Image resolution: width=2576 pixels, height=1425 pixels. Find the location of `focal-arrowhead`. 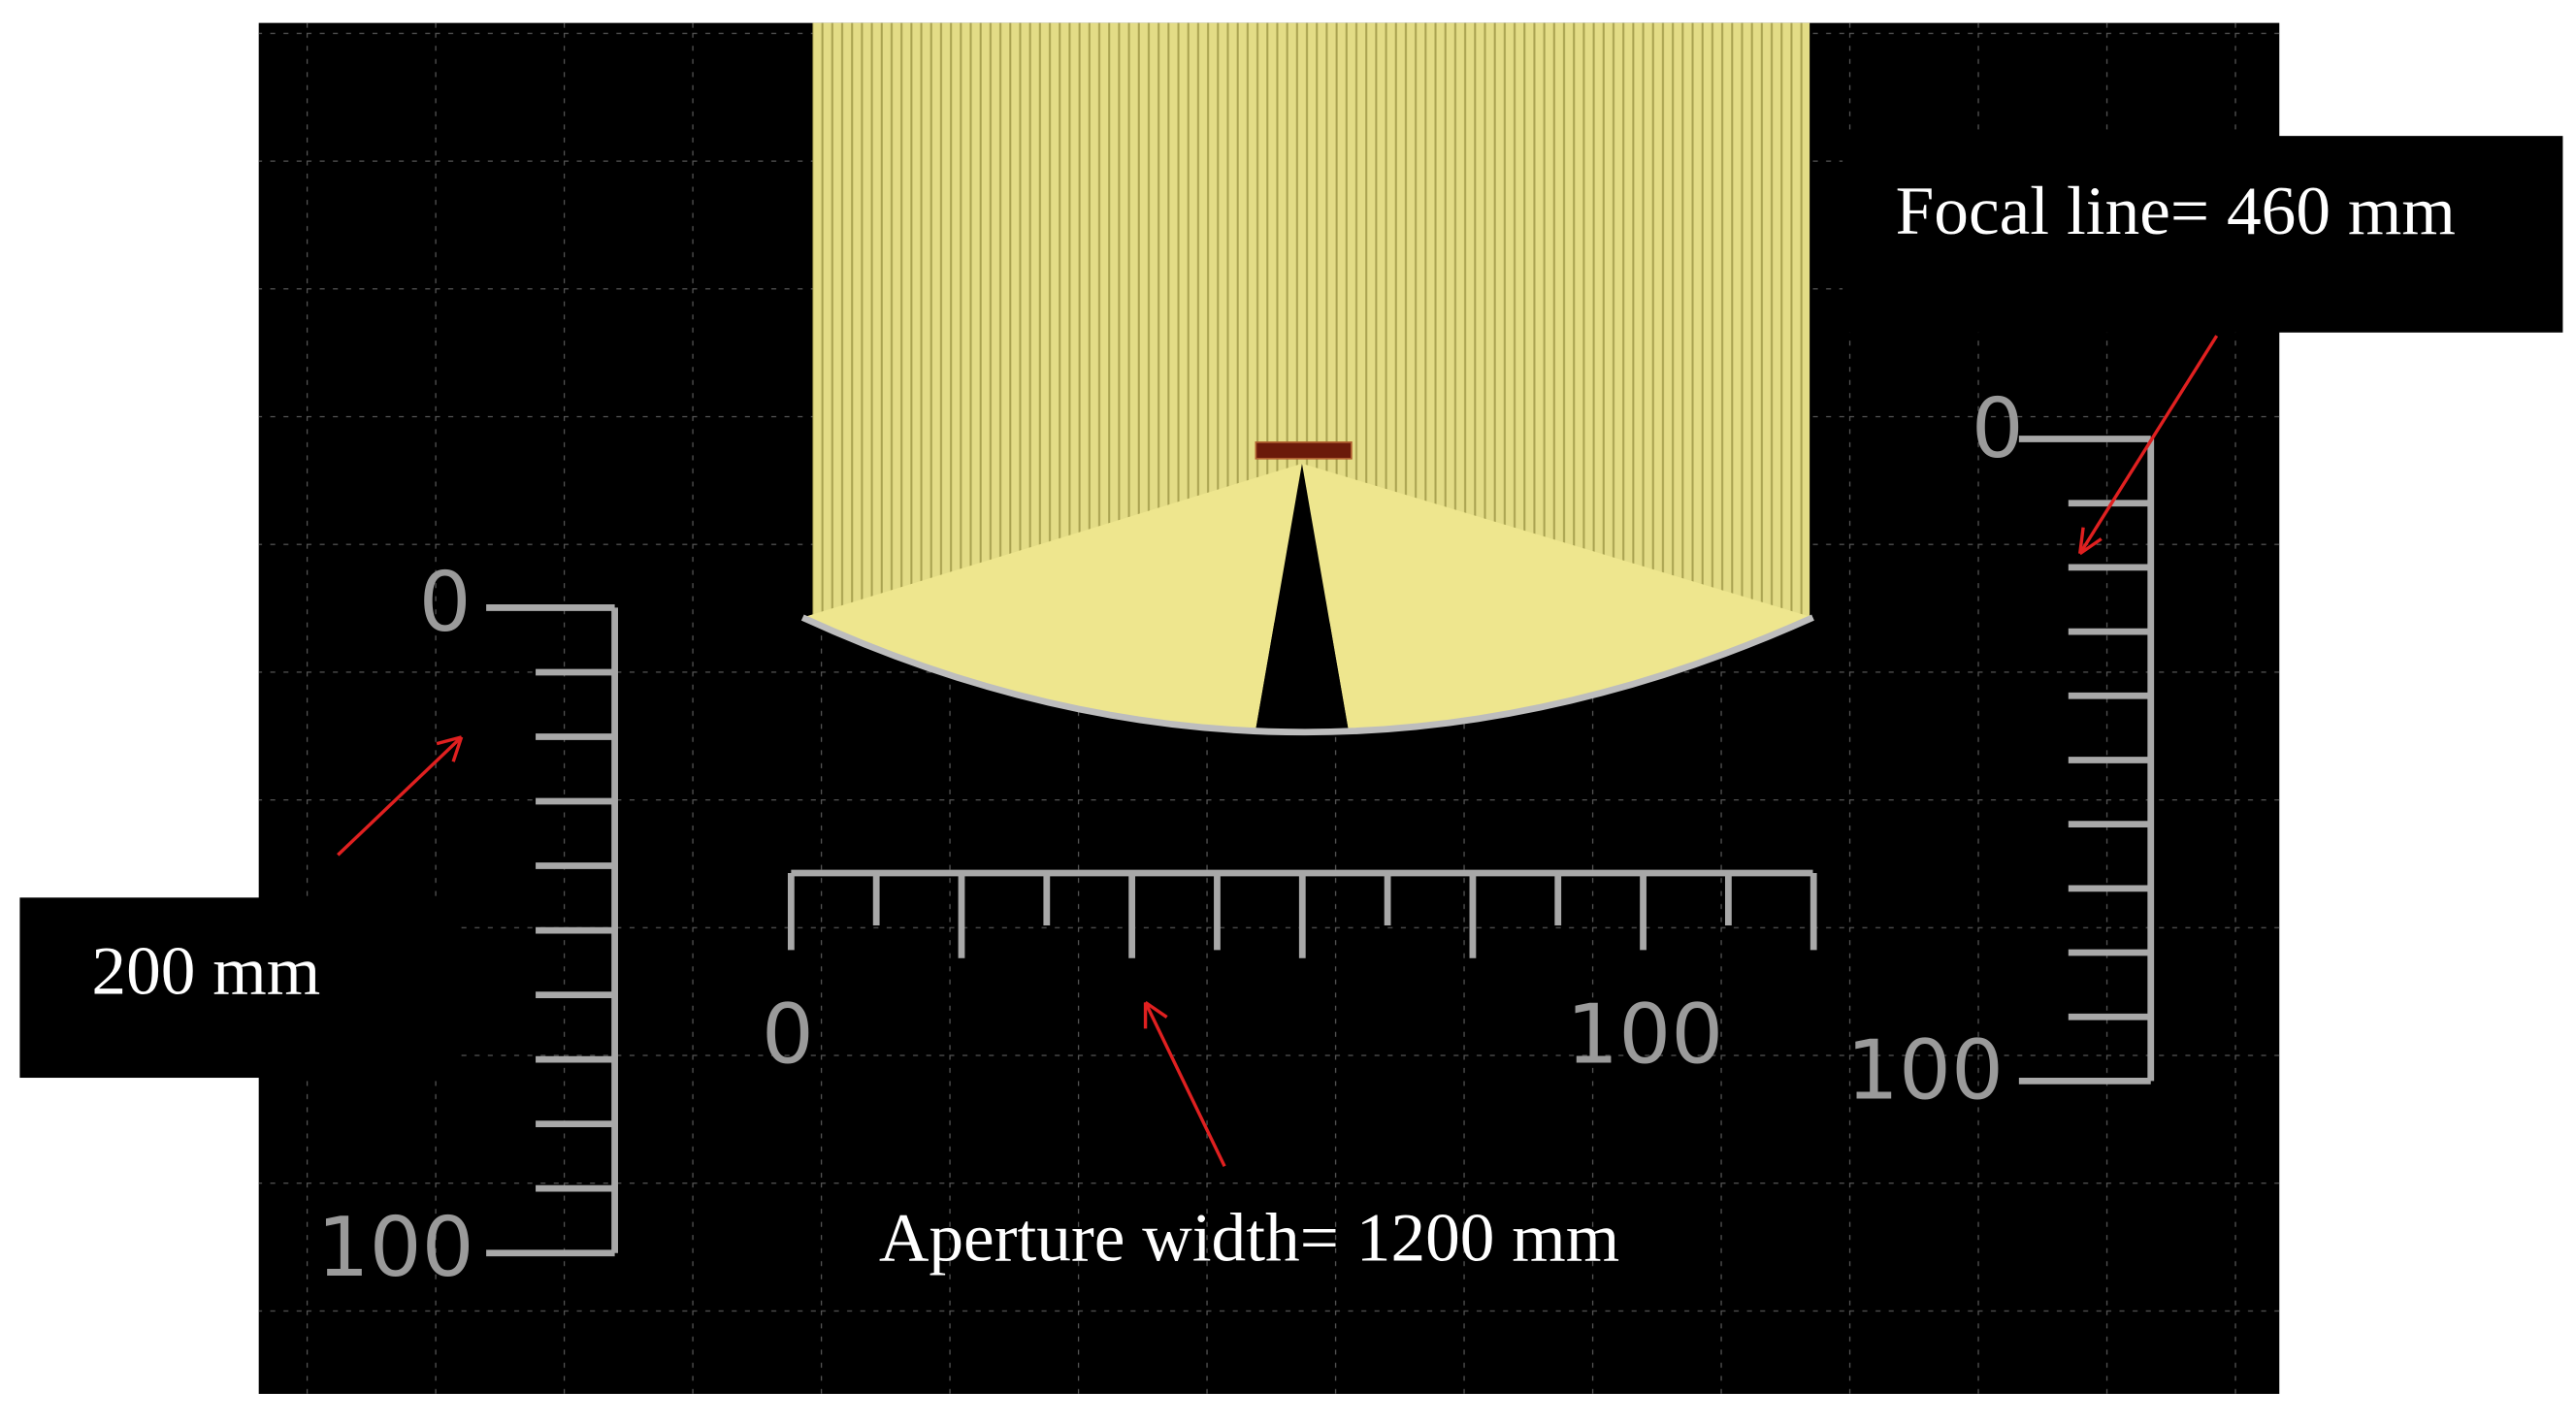

focal-arrowhead is located at coordinates (2091, 541).